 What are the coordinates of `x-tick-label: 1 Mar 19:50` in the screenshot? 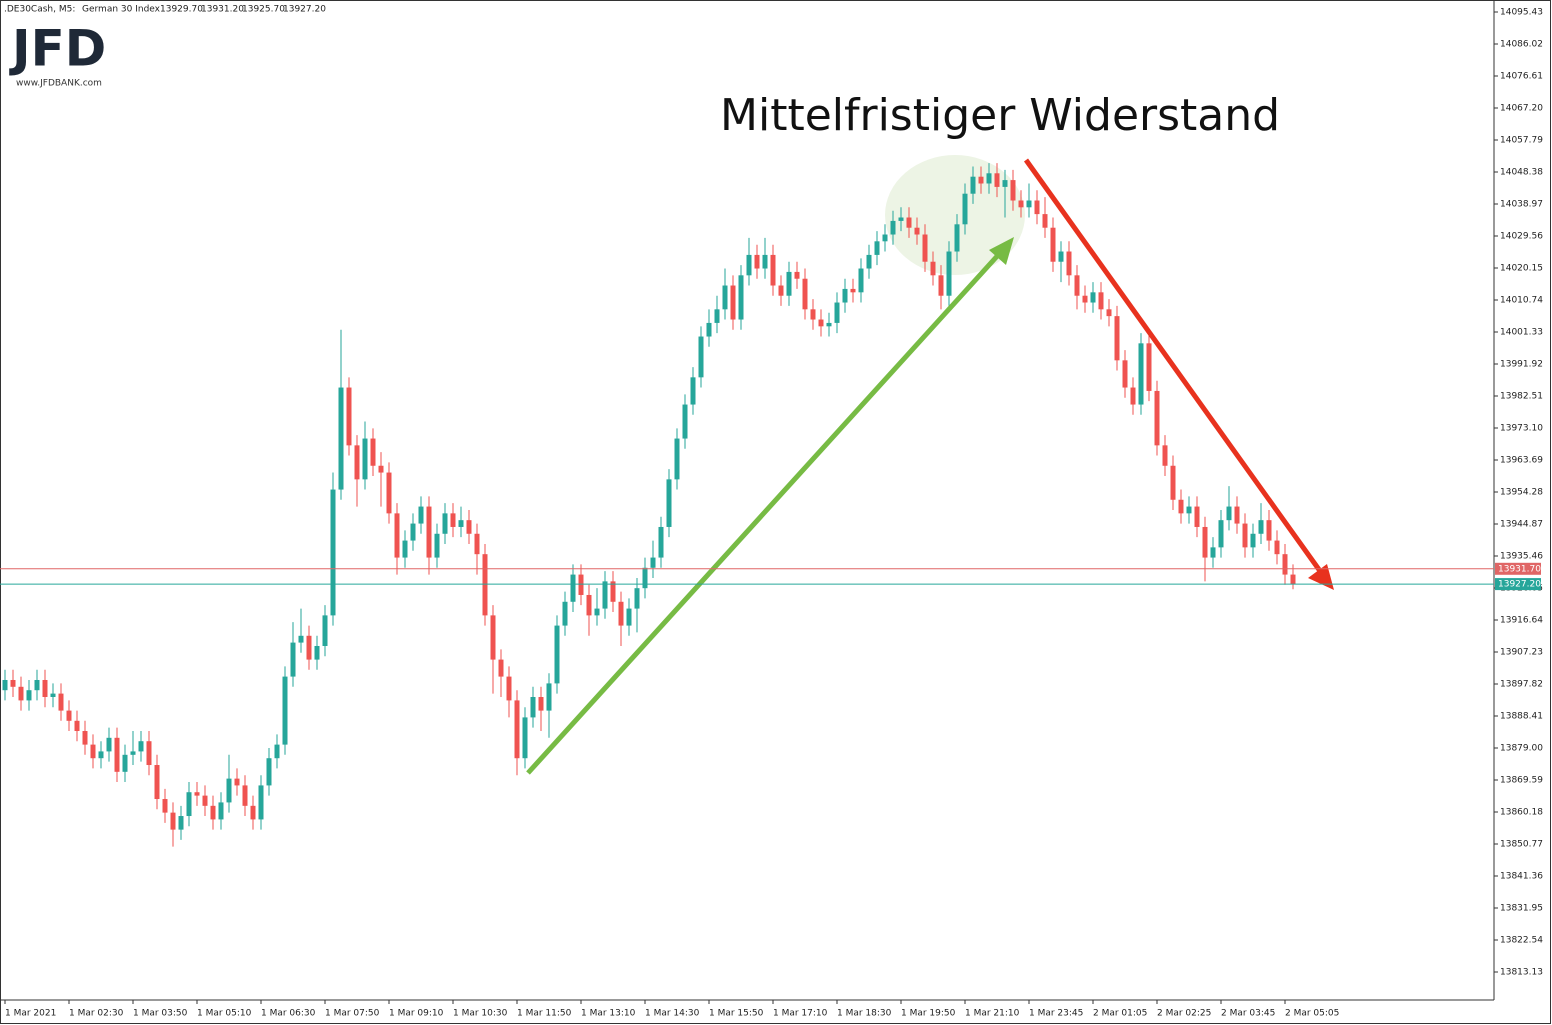 It's located at (928, 1014).